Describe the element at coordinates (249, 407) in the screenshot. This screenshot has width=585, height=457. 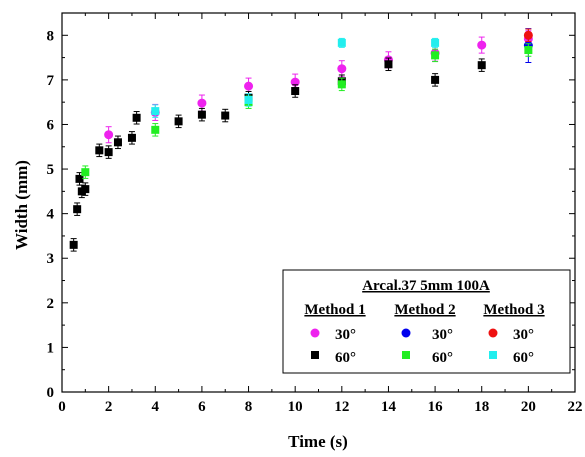
I see `x-tick-label: 8` at that location.